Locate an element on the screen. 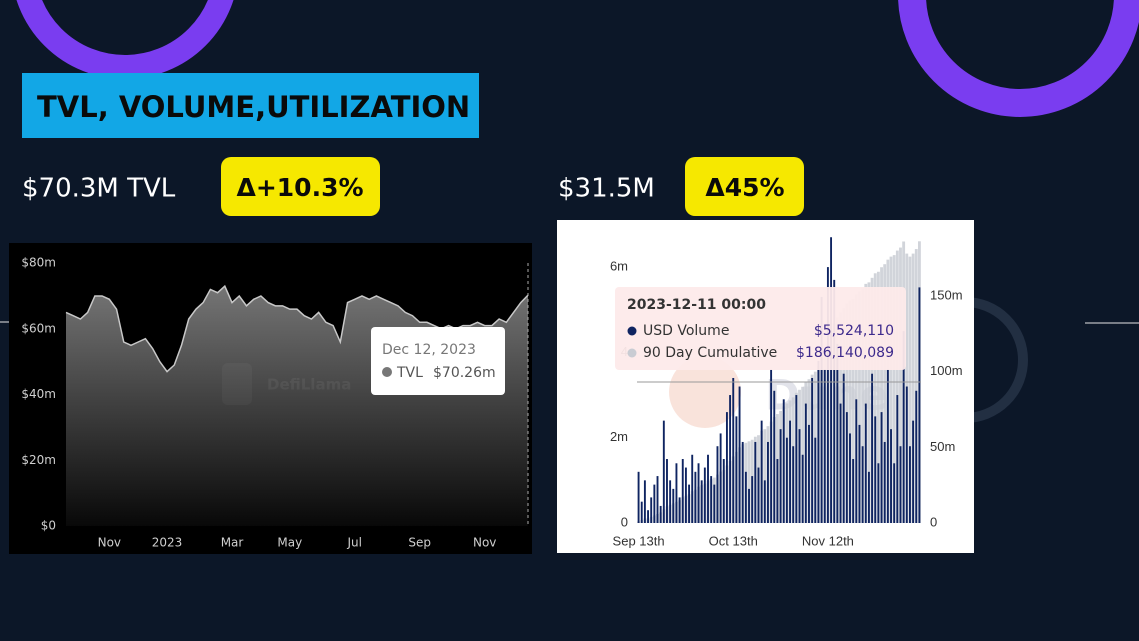  stat-value: $70.3M TVL is located at coordinates (99, 189).